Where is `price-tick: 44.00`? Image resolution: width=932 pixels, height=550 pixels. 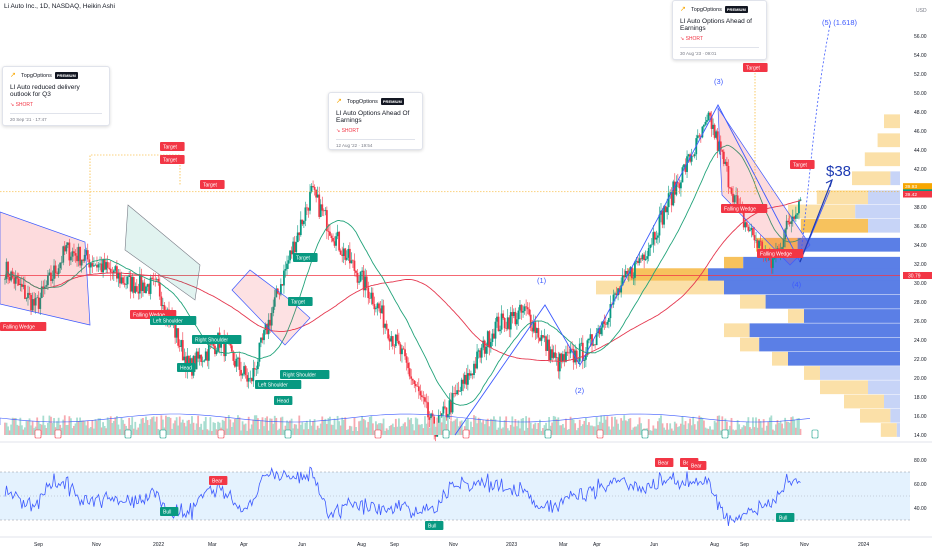 price-tick: 44.00 is located at coordinates (920, 151).